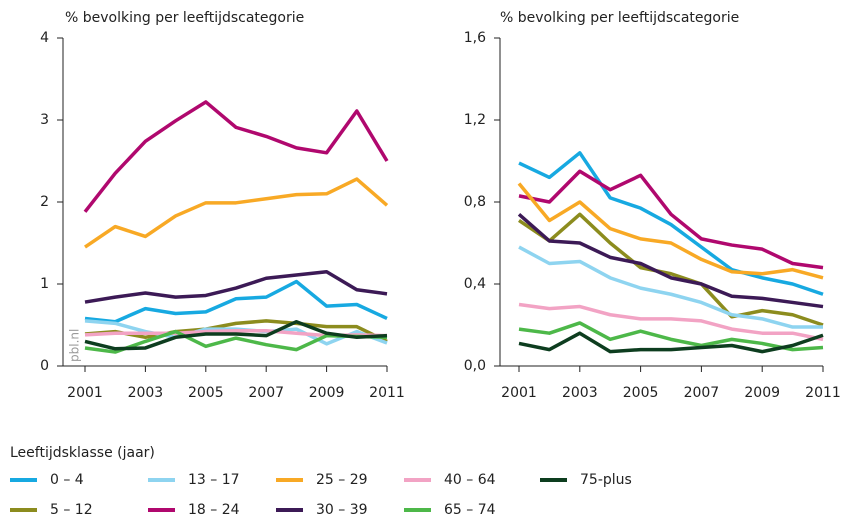  Describe the element at coordinates (44, 366) in the screenshot. I see `y-tick-label: 0` at that location.